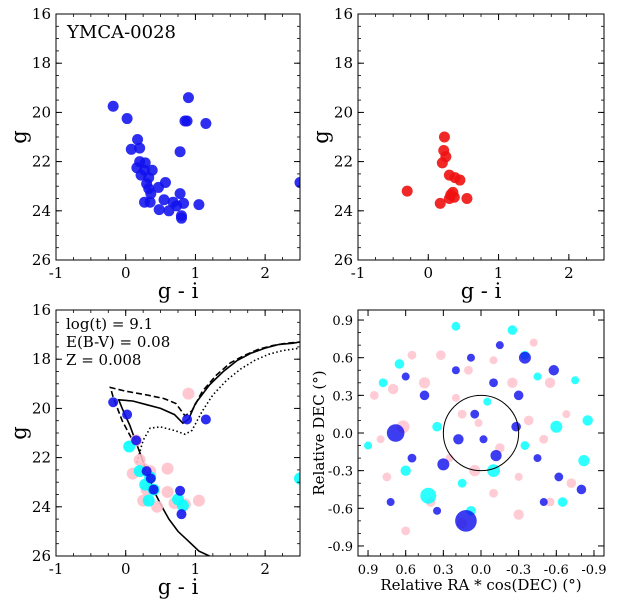  Describe the element at coordinates (126, 273) in the screenshot. I see `x-tick-label: 0` at that location.